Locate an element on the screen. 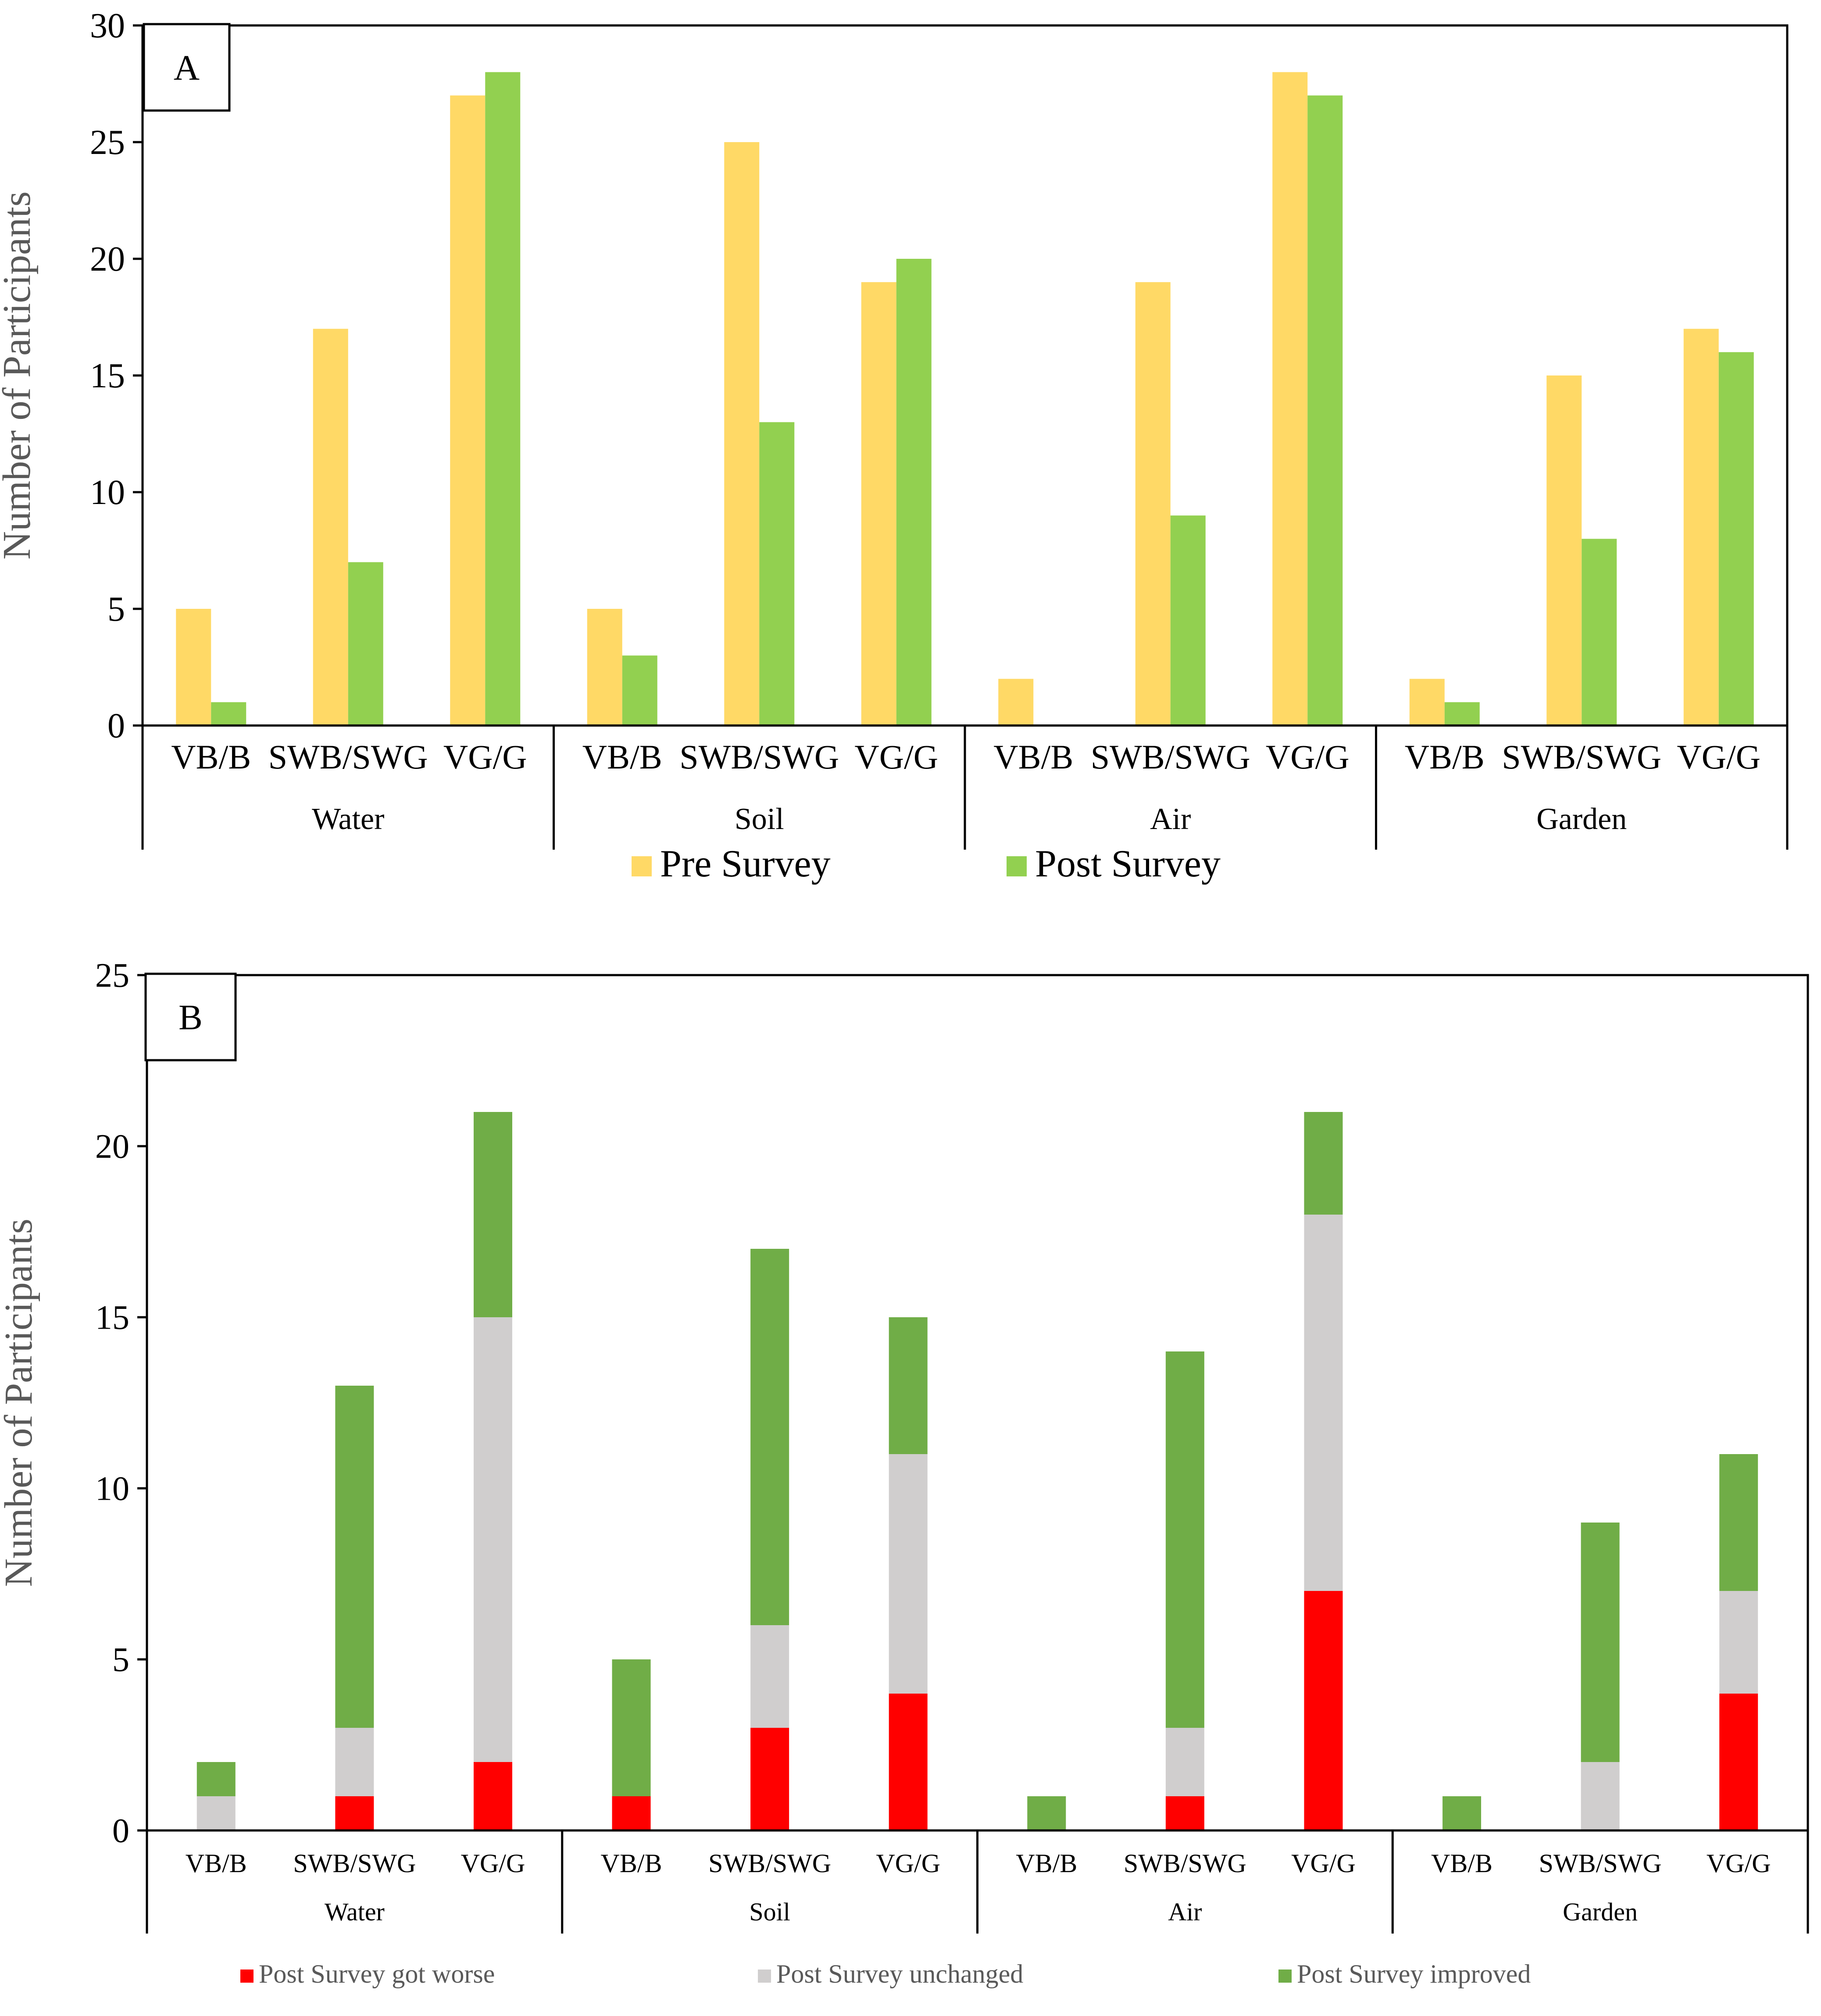 Image resolution: width=1821 pixels, height=2016 pixels. bar-post-water-swb-swg is located at coordinates (365, 644).